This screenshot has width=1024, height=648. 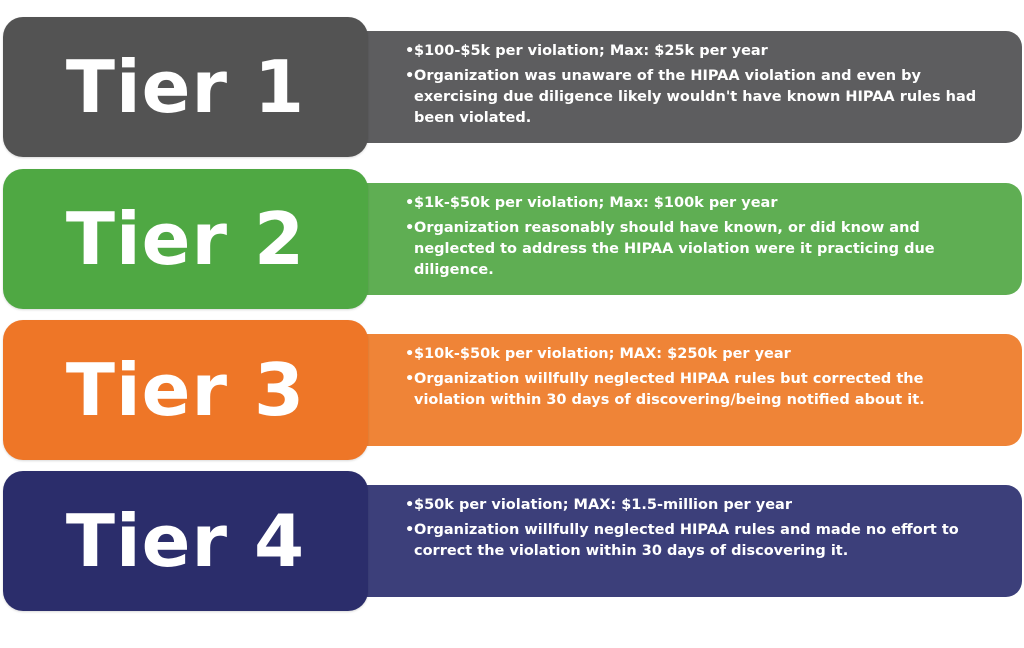 I want to click on tier-3-label: Tier 3, so click(x=185, y=390).